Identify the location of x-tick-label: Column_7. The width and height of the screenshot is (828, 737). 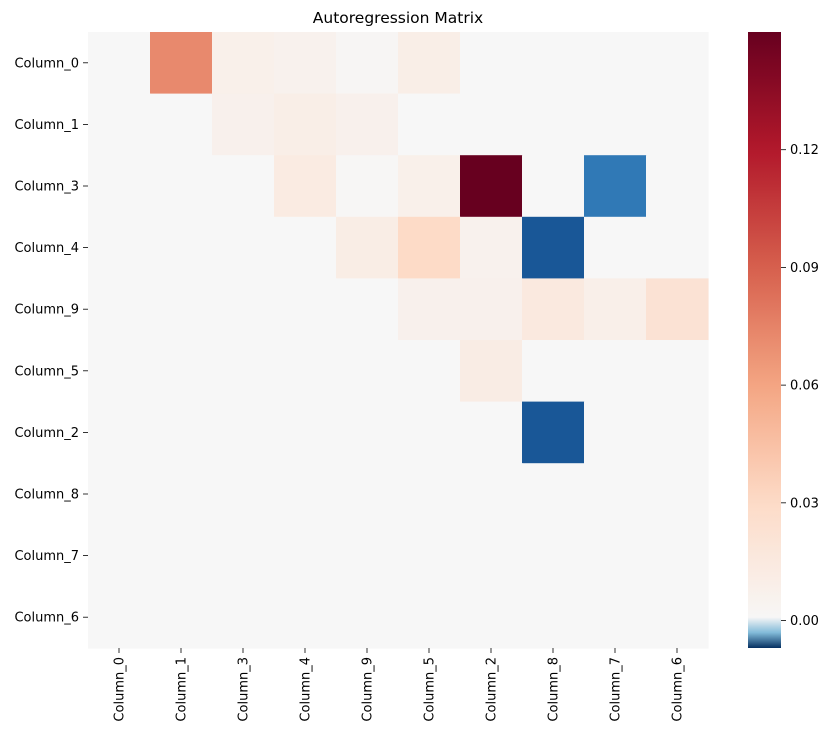
(616, 689).